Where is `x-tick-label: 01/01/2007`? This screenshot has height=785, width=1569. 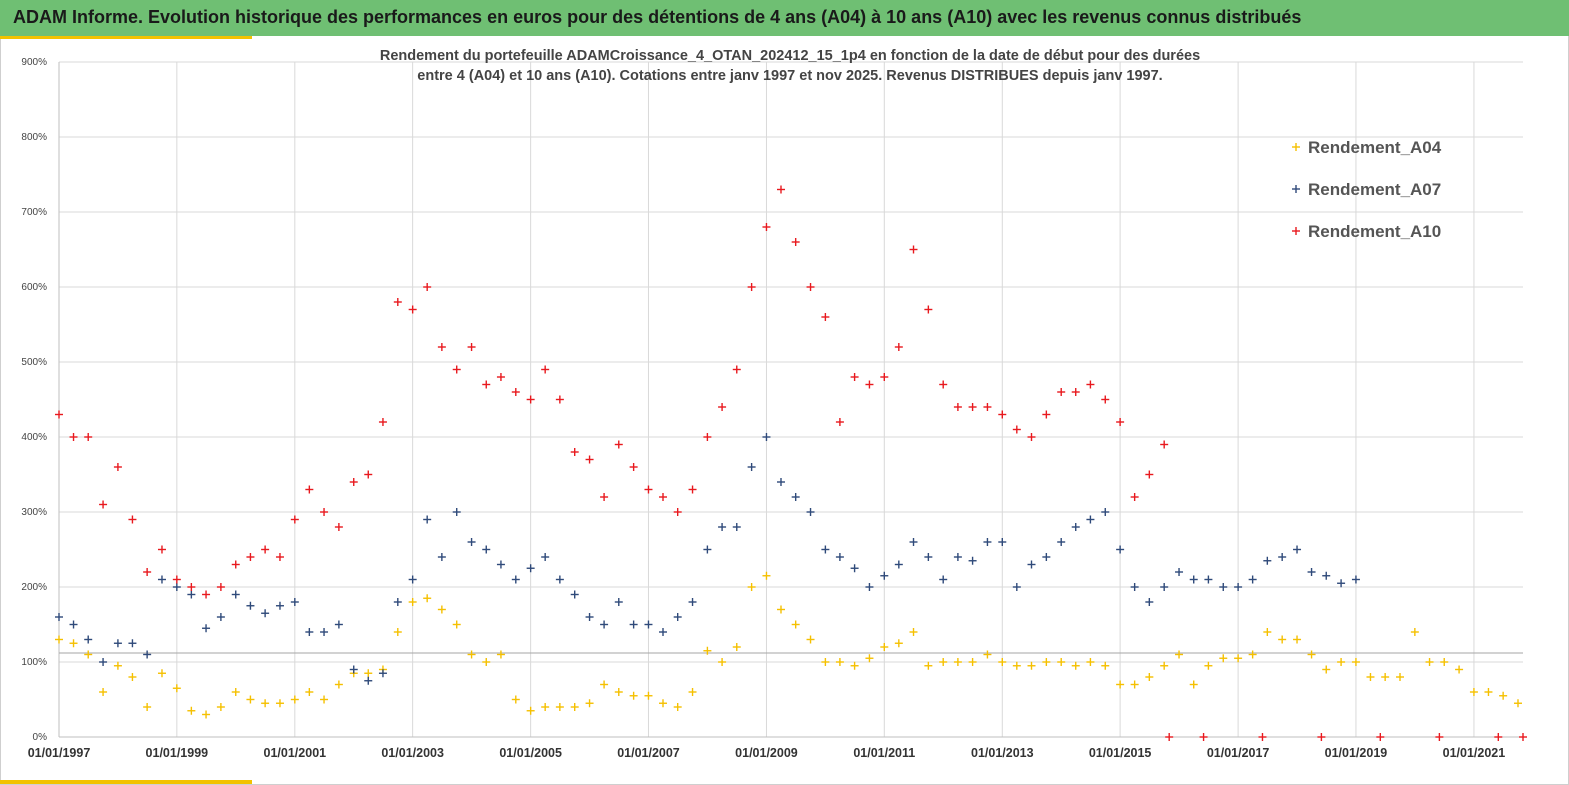 x-tick-label: 01/01/2007 is located at coordinates (648, 753).